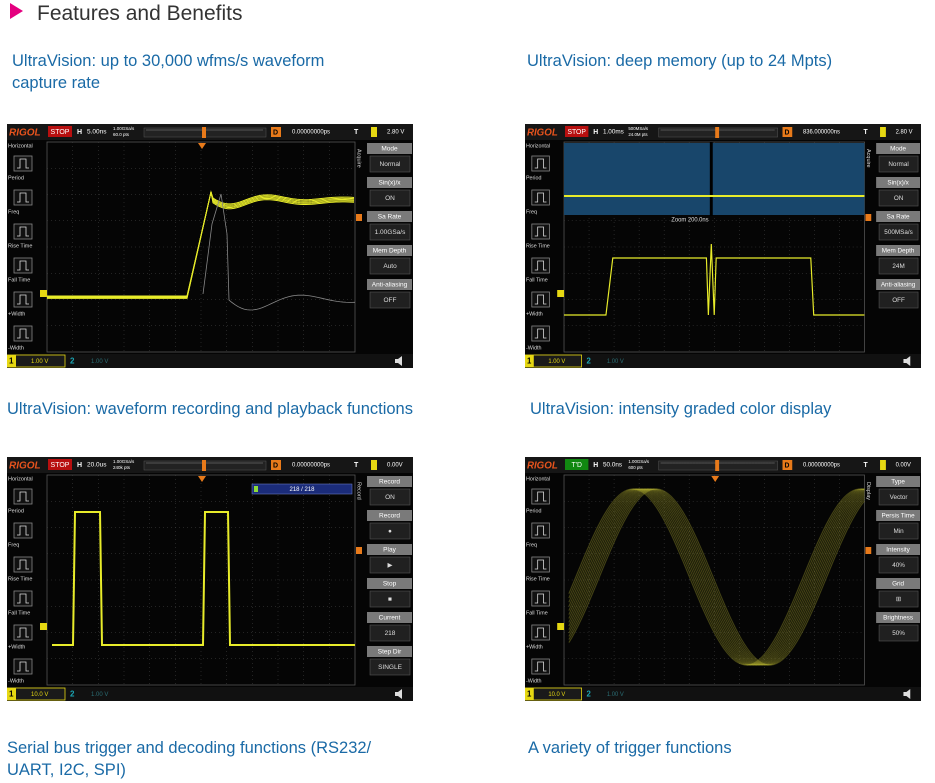 The height and width of the screenshot is (783, 935). Describe the element at coordinates (395, 466) in the screenshot. I see `trigger-level: 0.00V` at that location.